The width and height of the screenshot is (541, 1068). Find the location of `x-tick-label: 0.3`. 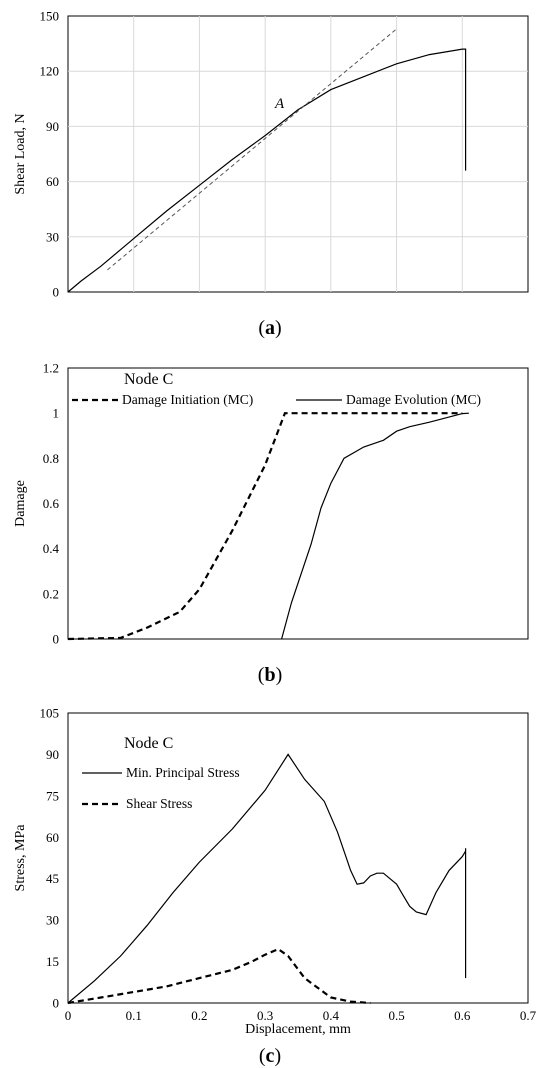

x-tick-label: 0.3 is located at coordinates (265, 1015).